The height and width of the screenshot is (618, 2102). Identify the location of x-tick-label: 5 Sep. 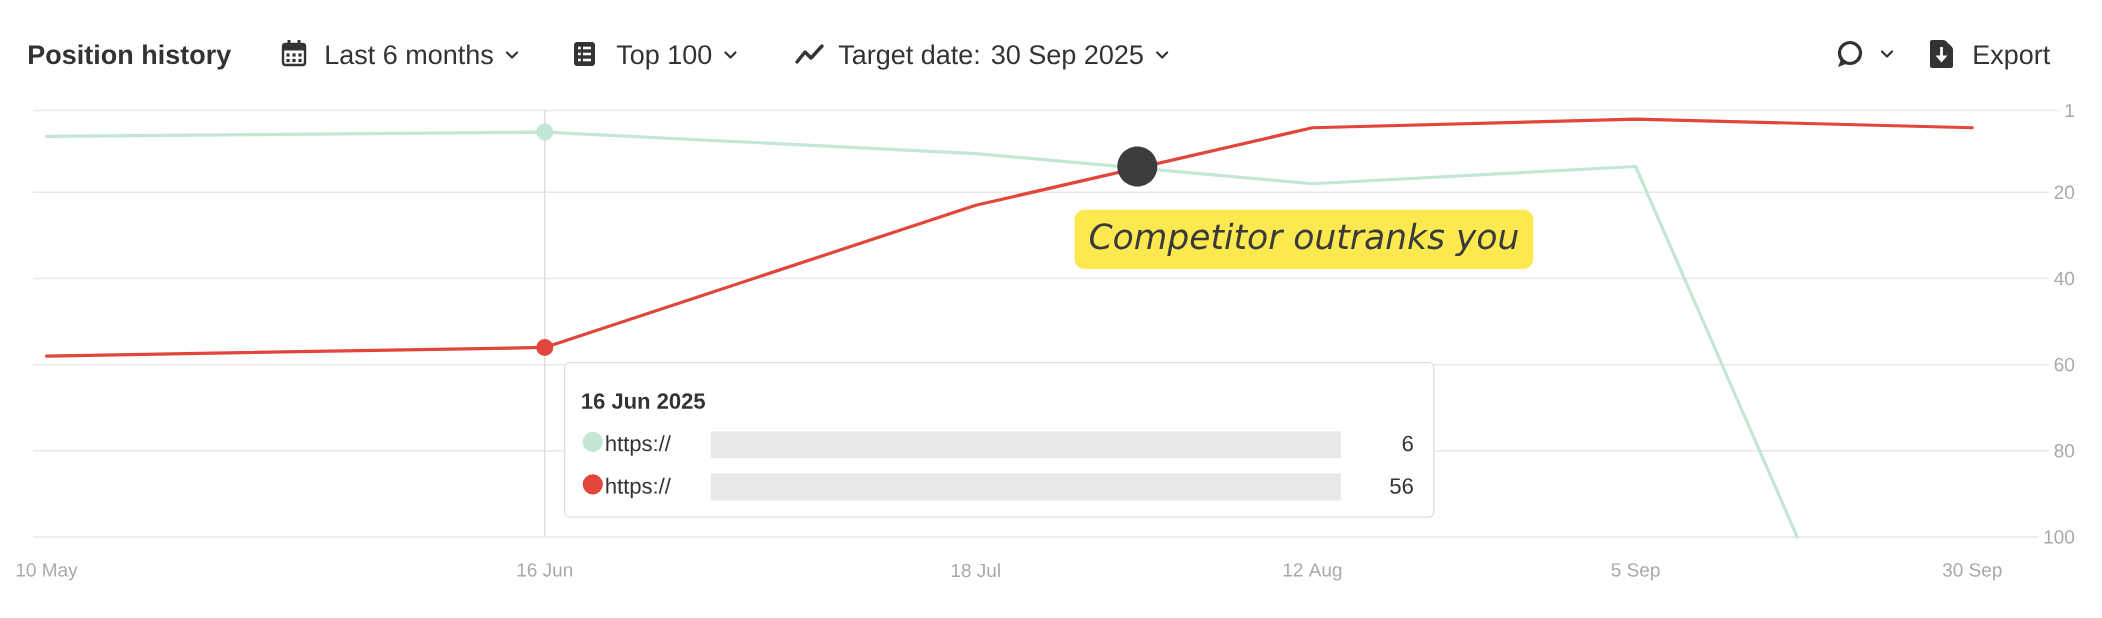
(1635, 572).